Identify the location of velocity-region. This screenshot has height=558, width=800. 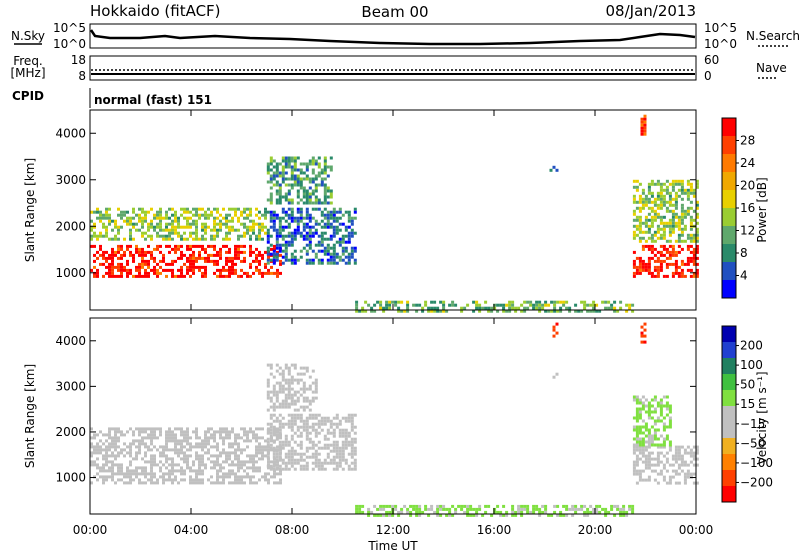
(311, 442).